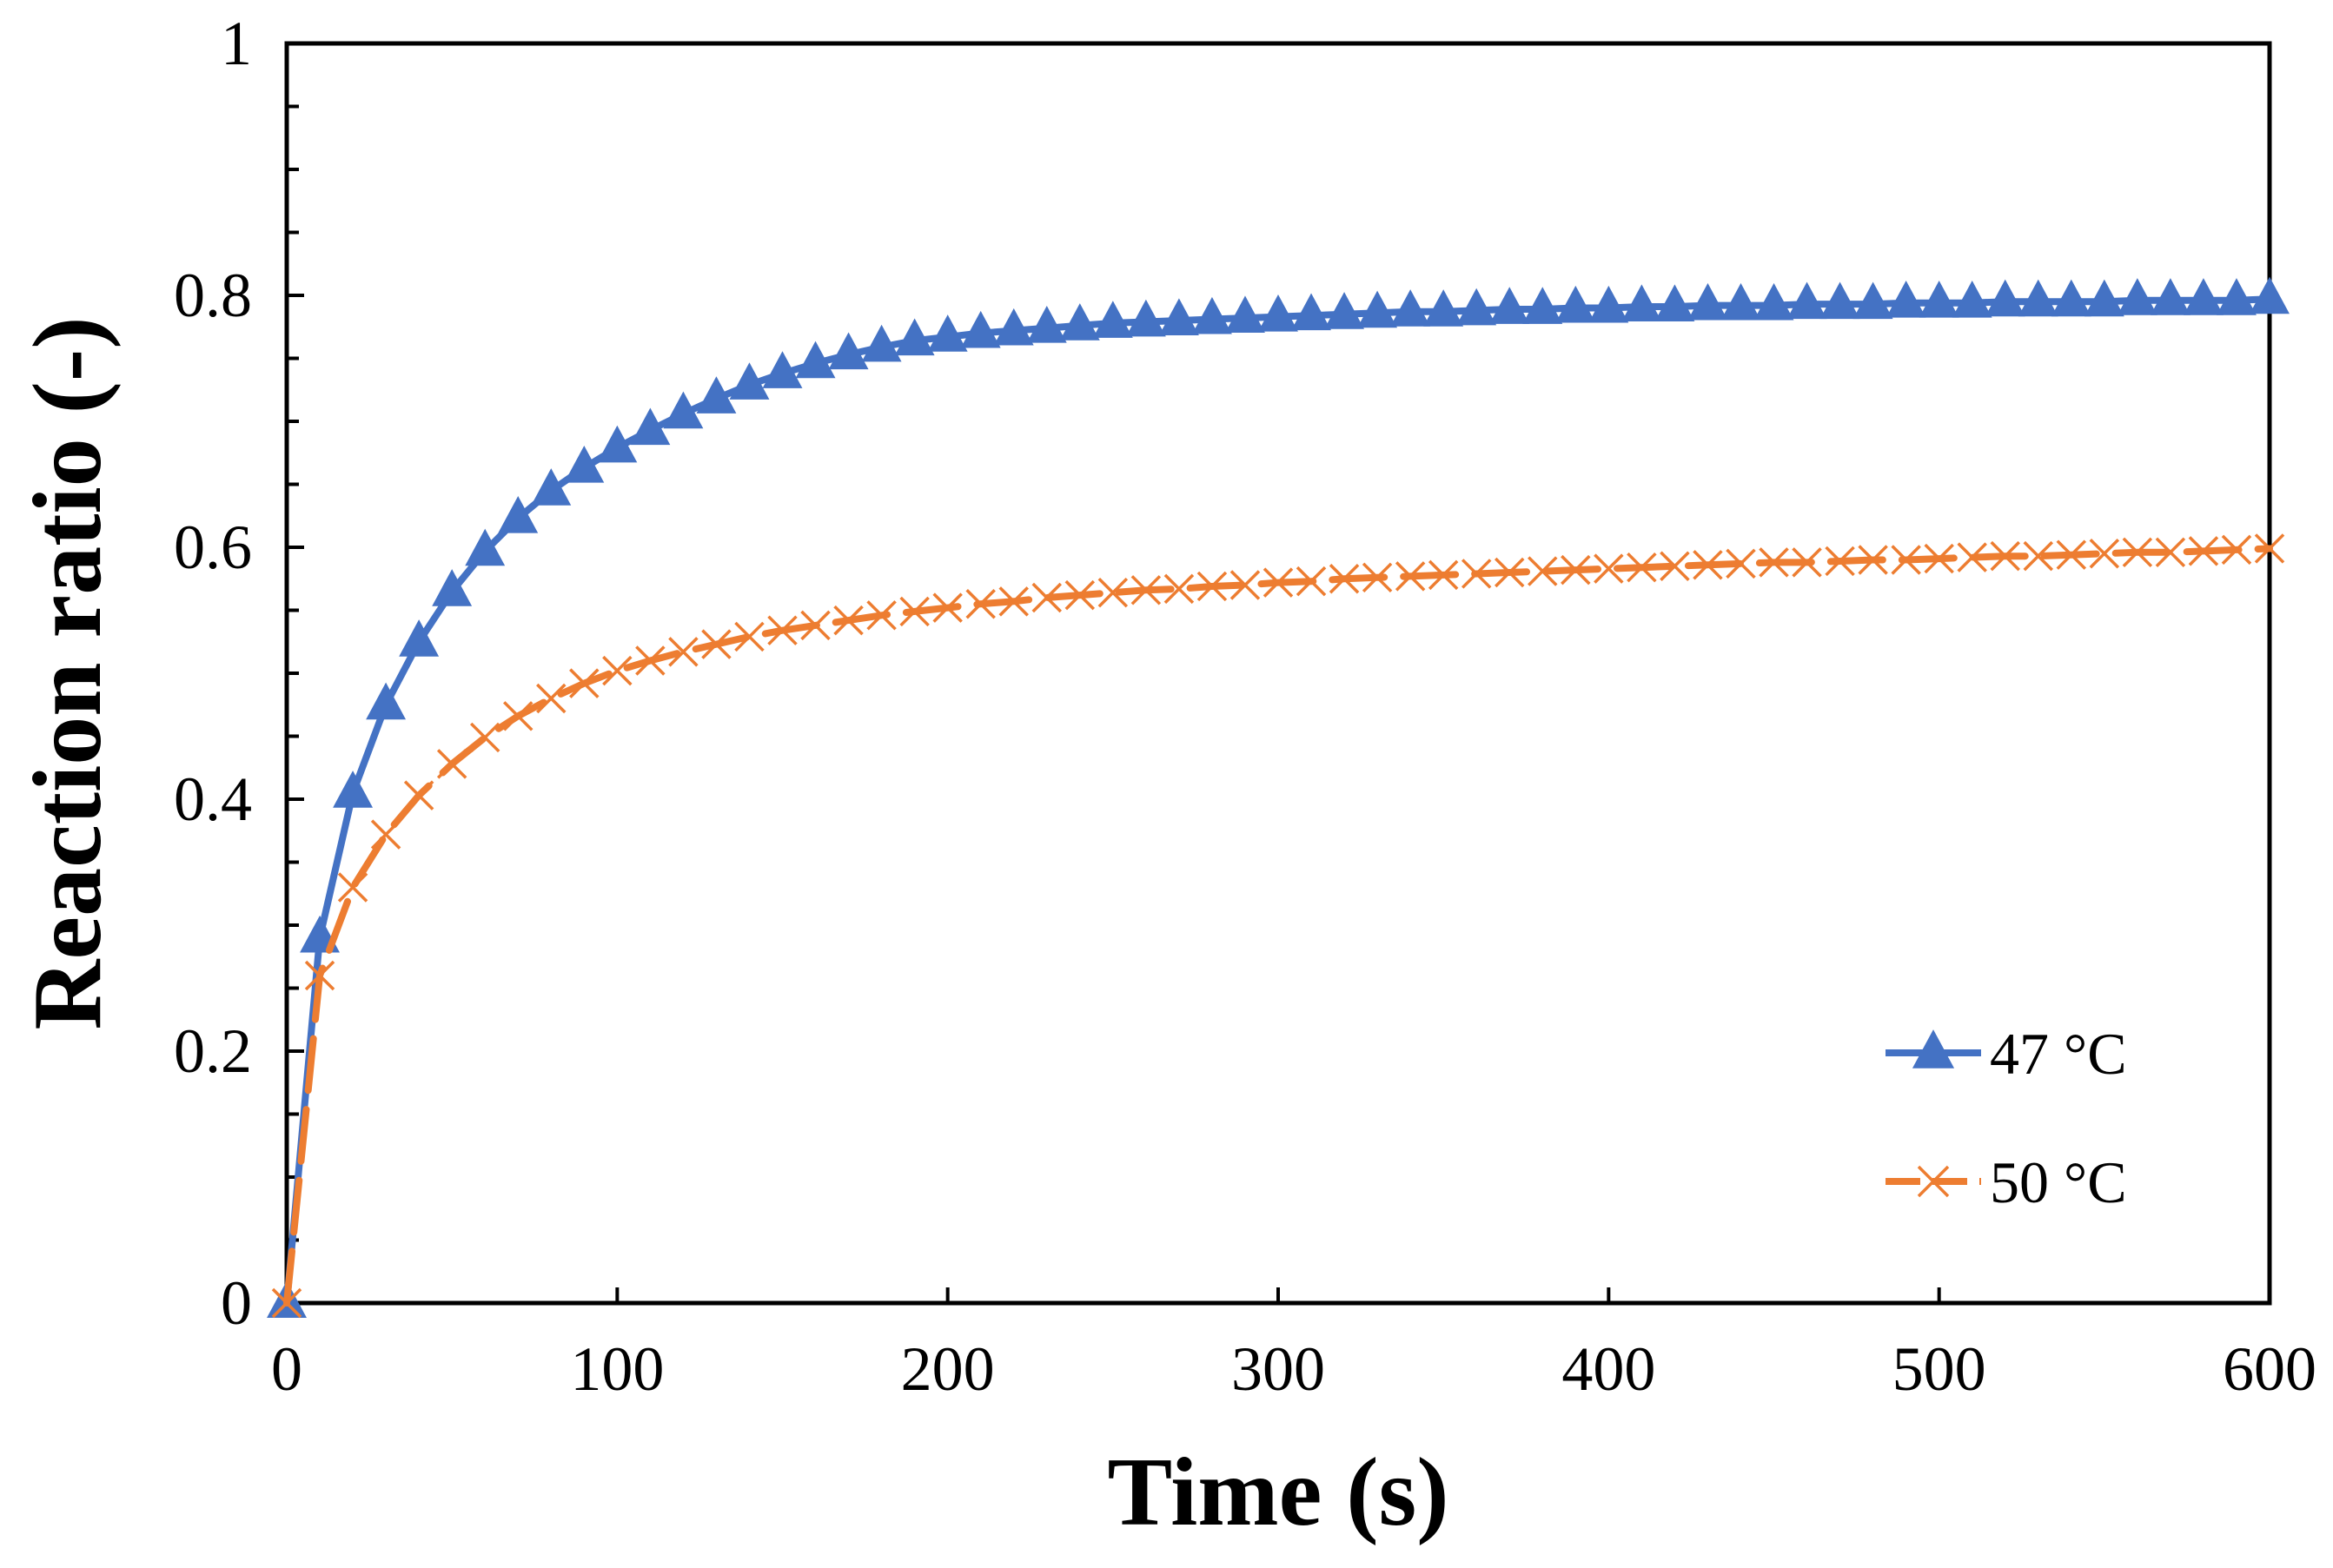 The width and height of the screenshot is (2333, 1568). I want to click on x-tick-label: 200, so click(948, 1369).